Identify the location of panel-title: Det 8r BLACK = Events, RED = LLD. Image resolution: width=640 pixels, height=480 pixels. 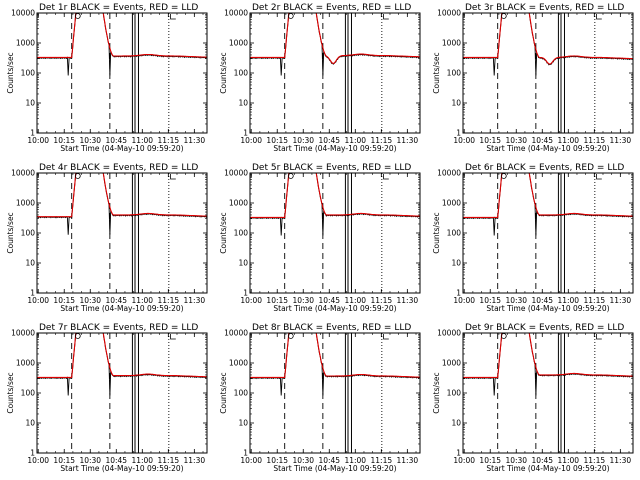
(331, 328).